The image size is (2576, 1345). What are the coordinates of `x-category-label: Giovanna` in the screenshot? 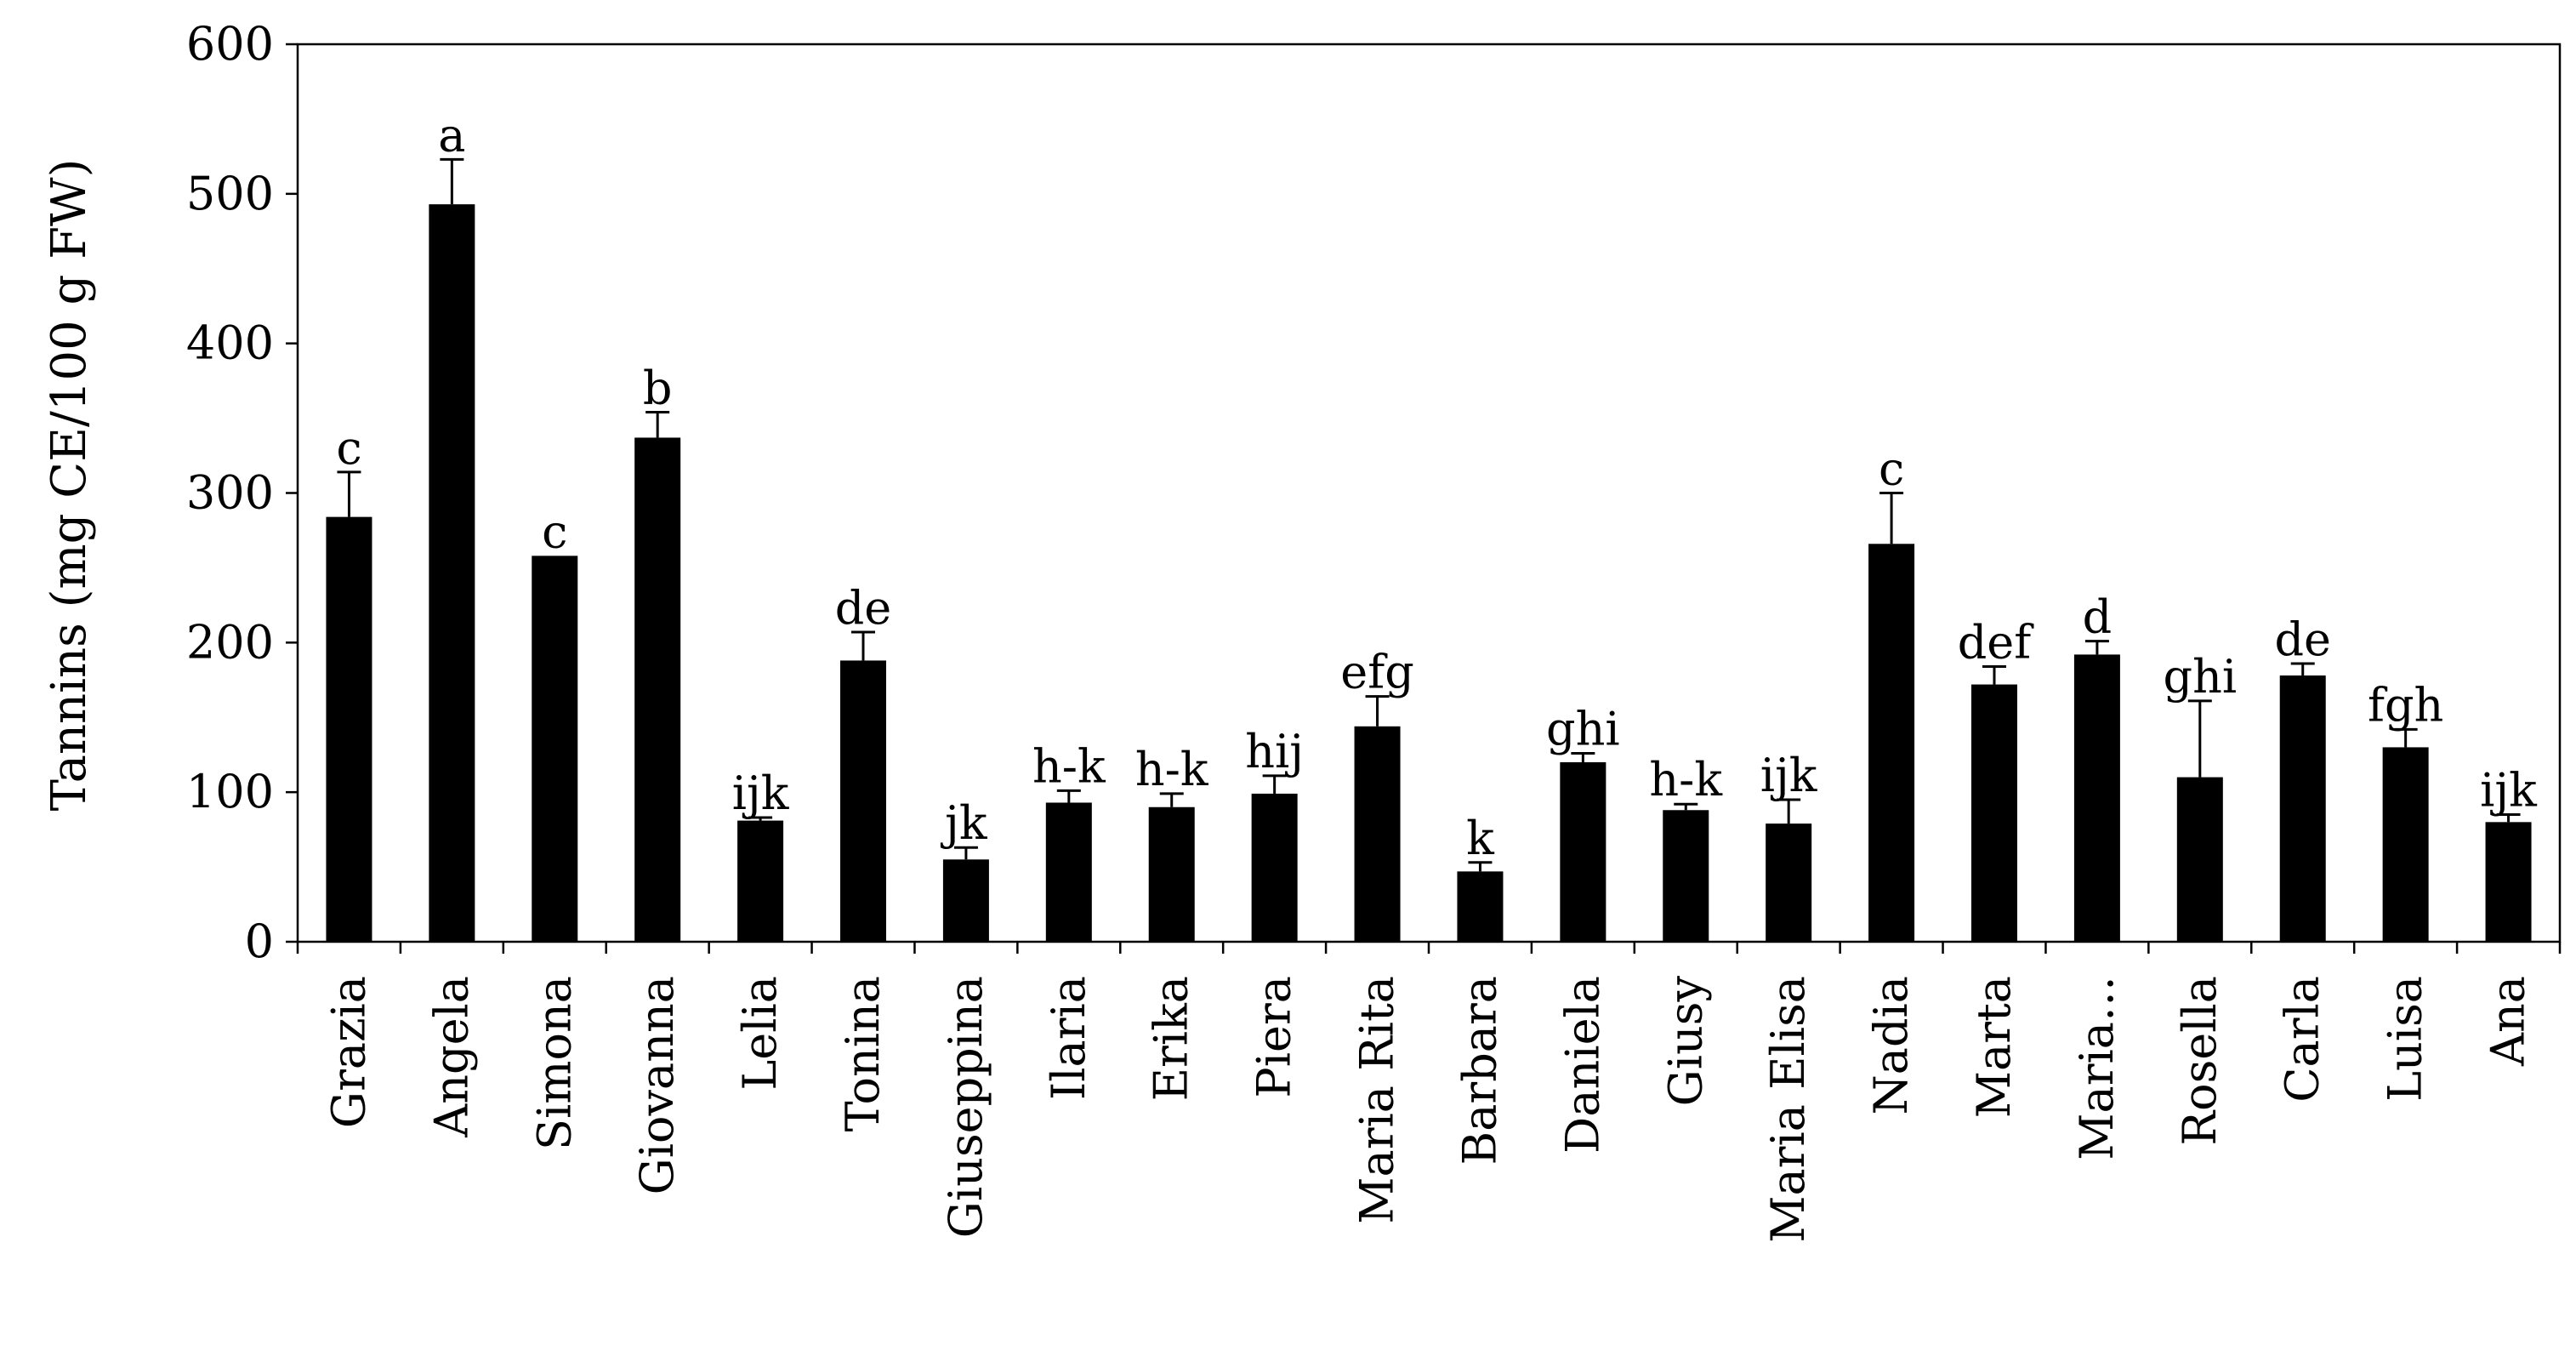 It's located at (657, 1085).